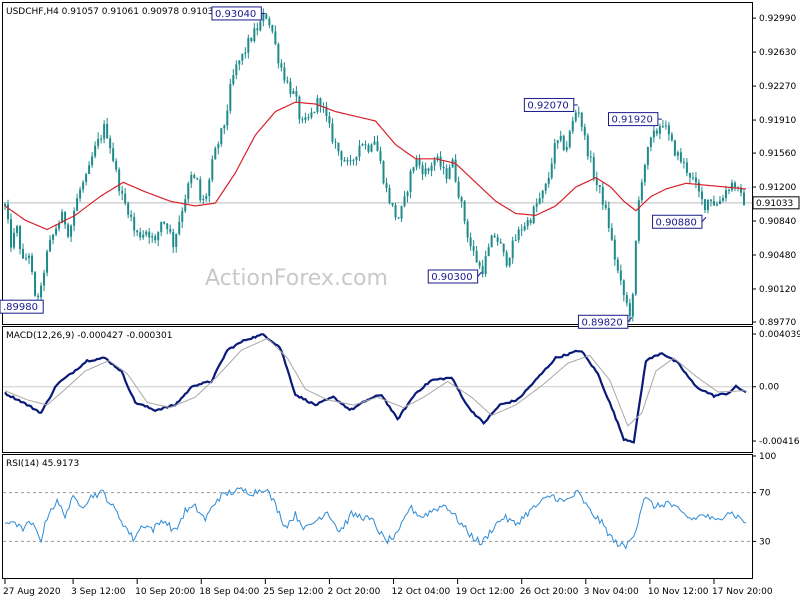 This screenshot has height=600, width=800. What do you see at coordinates (229, 592) in the screenshot?
I see `x-tick-label: 18 Sep 04:00` at bounding box center [229, 592].